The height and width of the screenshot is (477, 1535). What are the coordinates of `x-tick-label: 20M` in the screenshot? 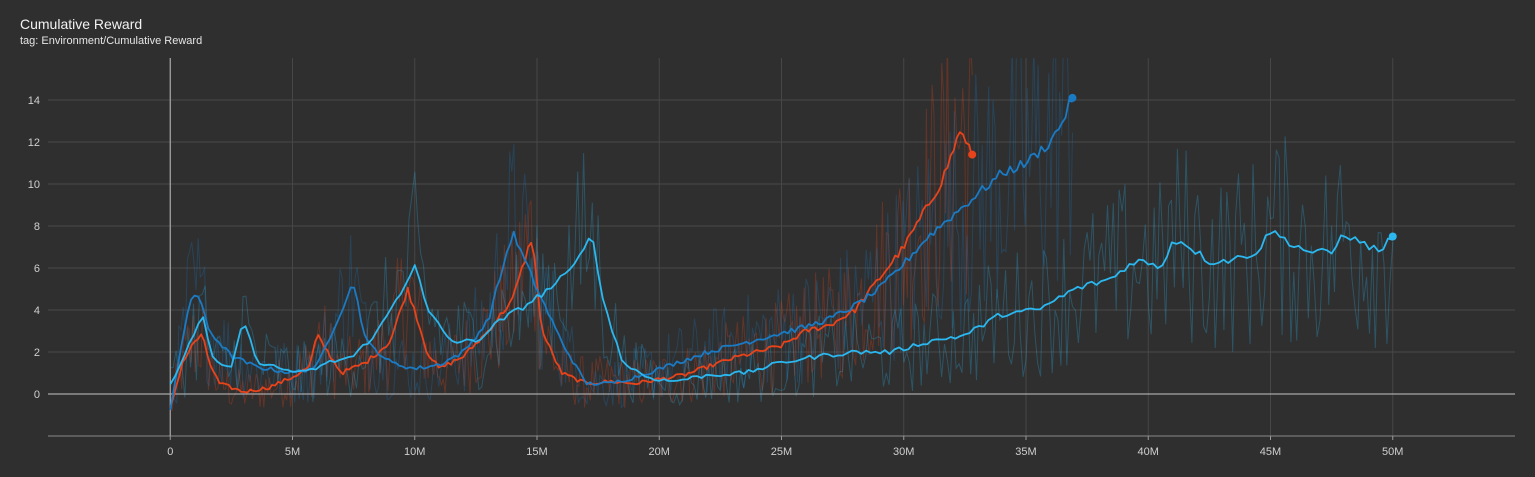 It's located at (659, 452).